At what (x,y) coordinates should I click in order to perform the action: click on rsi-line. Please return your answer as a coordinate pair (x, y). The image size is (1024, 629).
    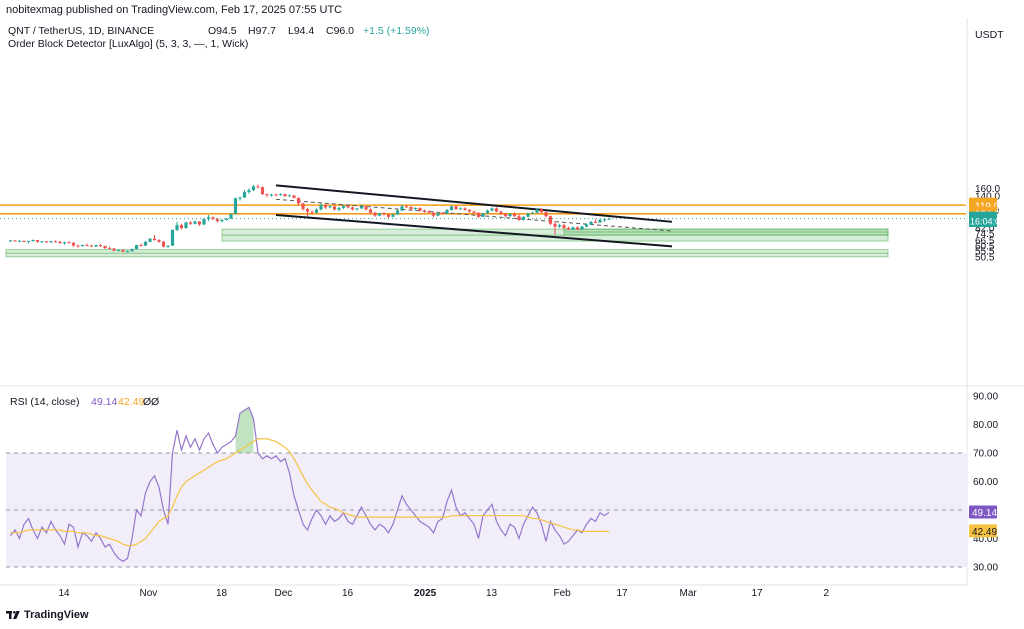
    Looking at the image, I should click on (310, 484).